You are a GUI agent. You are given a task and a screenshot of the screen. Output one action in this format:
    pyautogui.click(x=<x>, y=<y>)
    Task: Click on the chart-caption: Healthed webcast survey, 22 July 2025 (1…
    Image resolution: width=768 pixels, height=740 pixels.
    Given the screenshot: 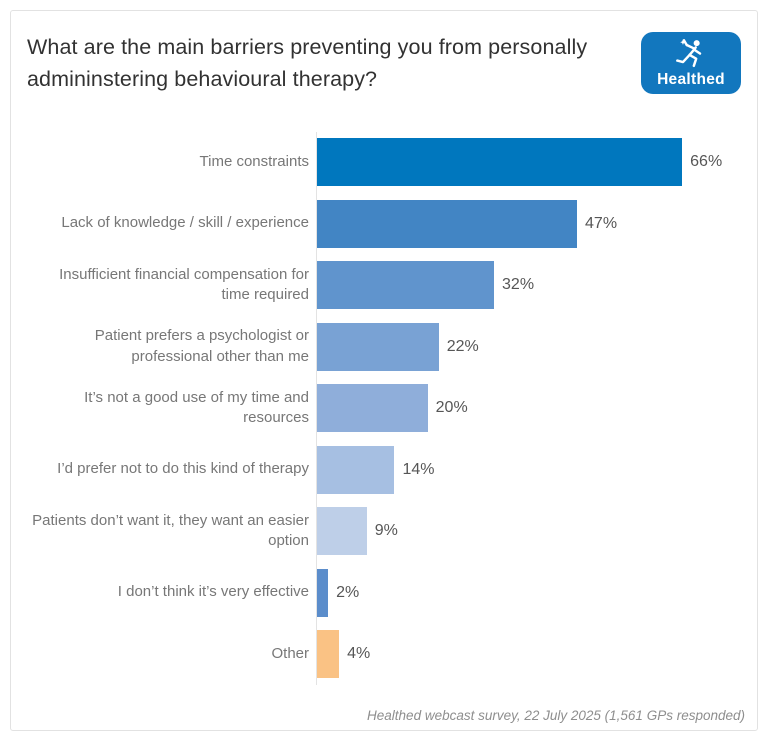 What is the action you would take?
    pyautogui.click(x=556, y=715)
    